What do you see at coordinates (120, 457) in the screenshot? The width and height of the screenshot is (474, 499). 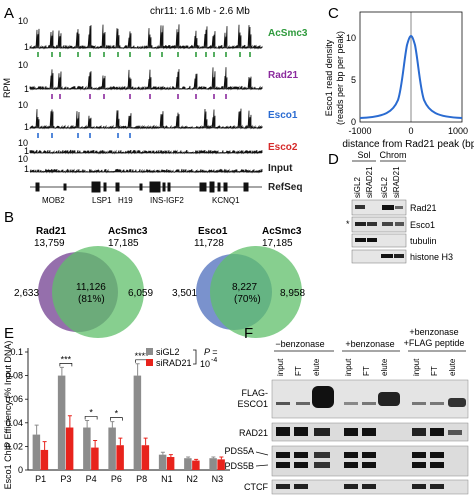 I see `bar-sirad21-p6` at bounding box center [120, 457].